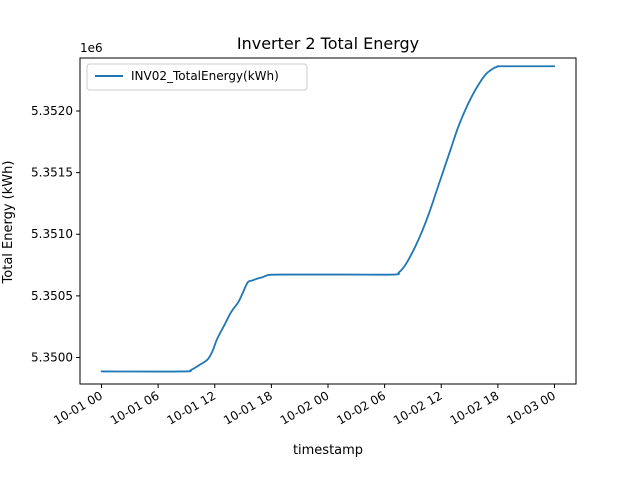  I want to click on legend: INV02_TotalEnergy(kWh), so click(197, 77).